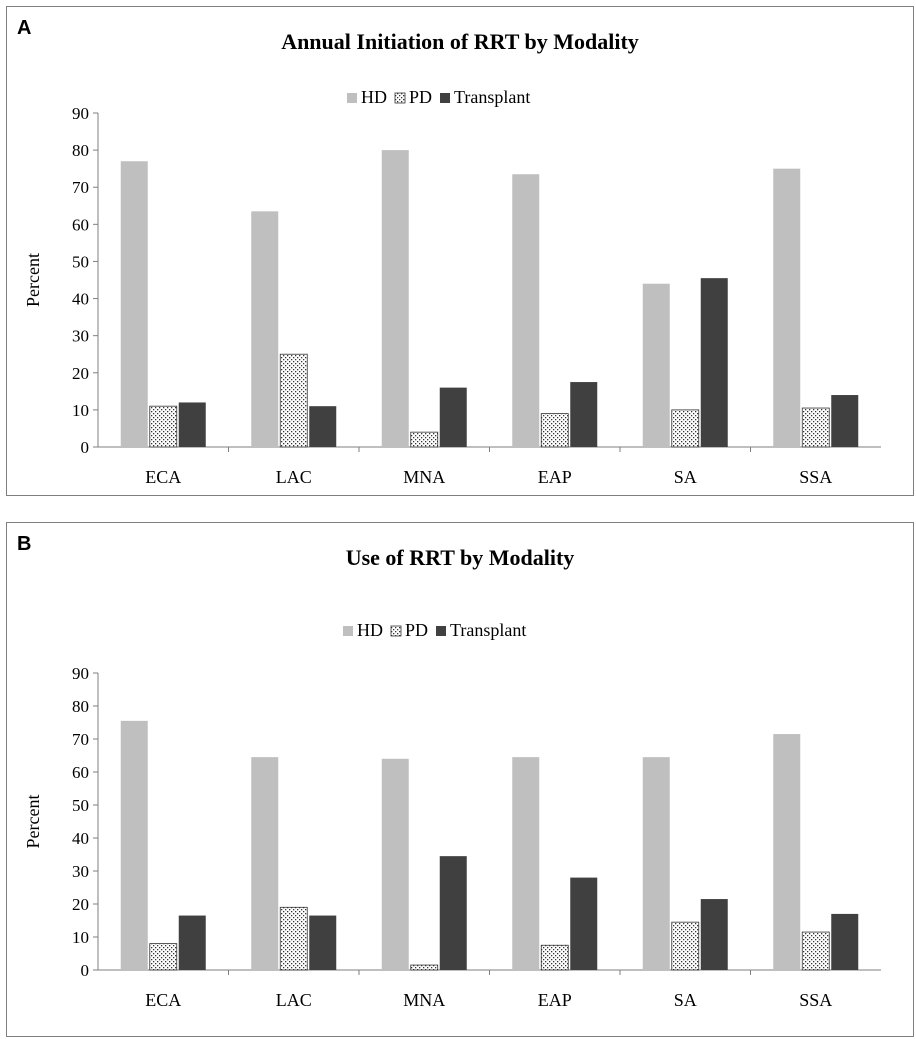  What do you see at coordinates (460, 557) in the screenshot?
I see `chart-title: Use of RRT by Modality` at bounding box center [460, 557].